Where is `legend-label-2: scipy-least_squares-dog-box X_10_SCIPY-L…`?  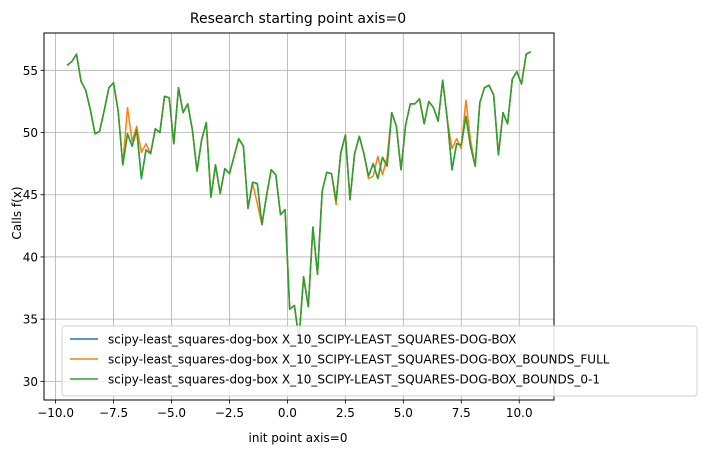 legend-label-2: scipy-least_squares-dog-box X_10_SCIPY-L… is located at coordinates (359, 360).